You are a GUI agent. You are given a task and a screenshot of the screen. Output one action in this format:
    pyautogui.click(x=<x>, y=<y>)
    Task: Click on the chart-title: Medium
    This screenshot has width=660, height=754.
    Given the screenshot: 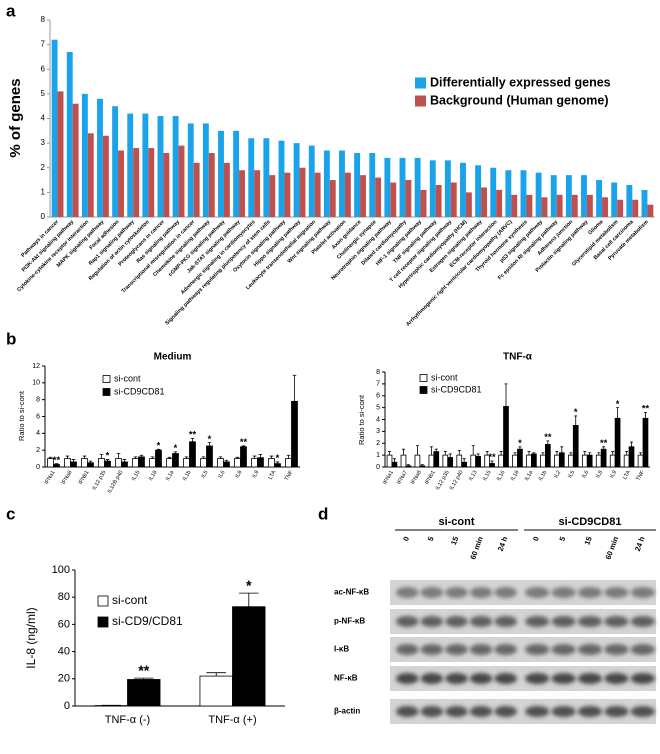 What is the action you would take?
    pyautogui.click(x=173, y=357)
    